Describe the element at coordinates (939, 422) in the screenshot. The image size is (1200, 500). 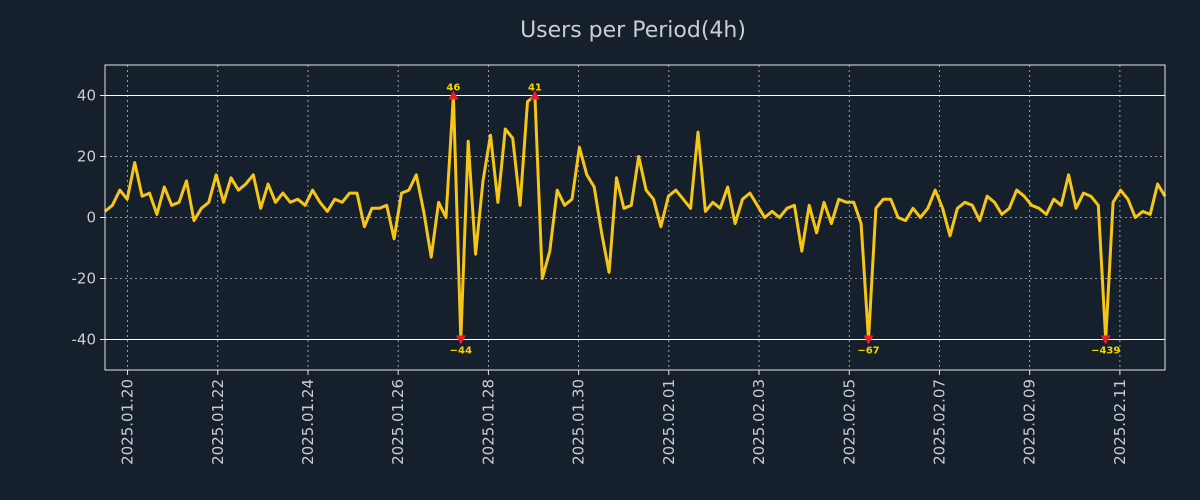
I see `x-tick-label: 2025.02.07` at that location.